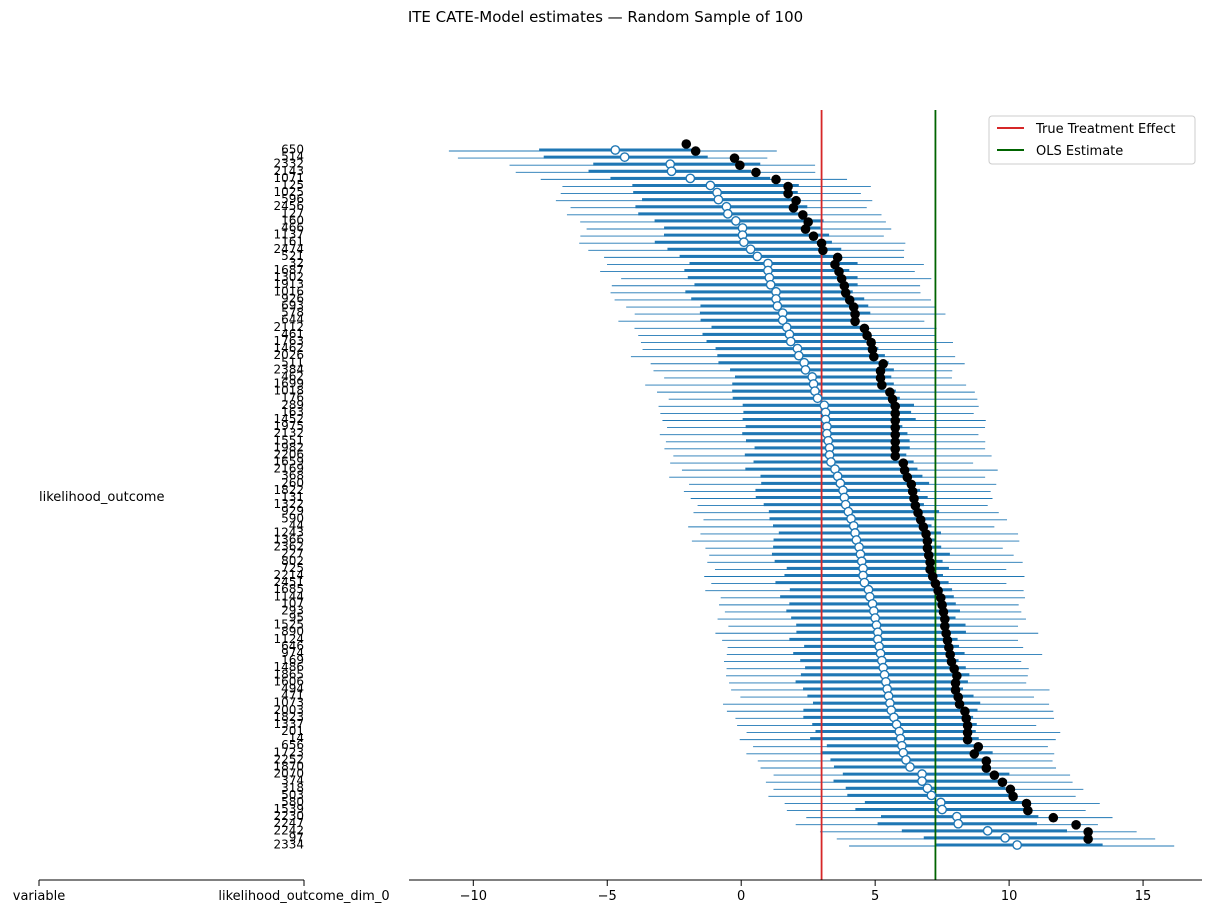  Describe the element at coordinates (292, 242) in the screenshot. I see `row-label: 161` at that location.